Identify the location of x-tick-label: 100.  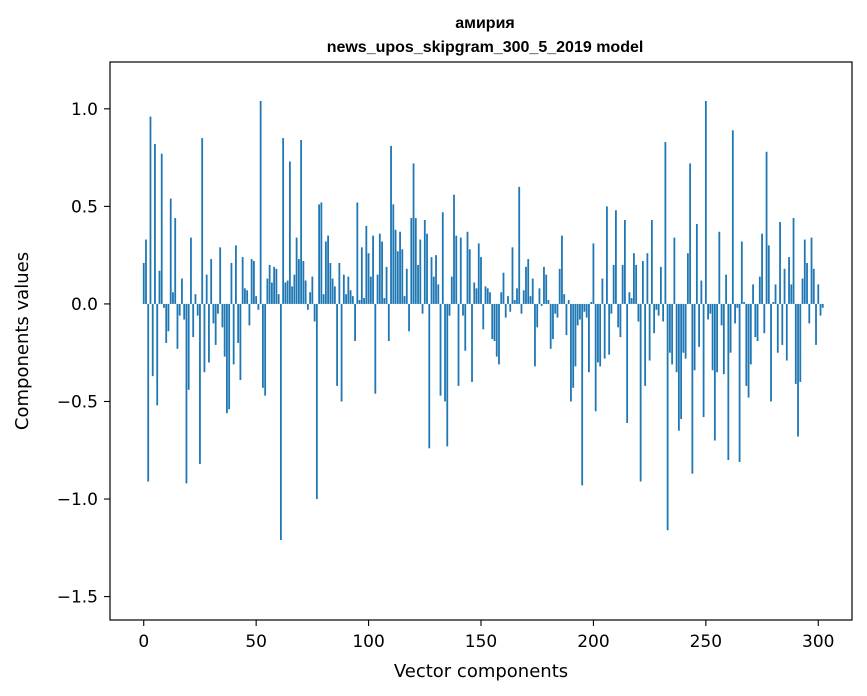
(368, 642).